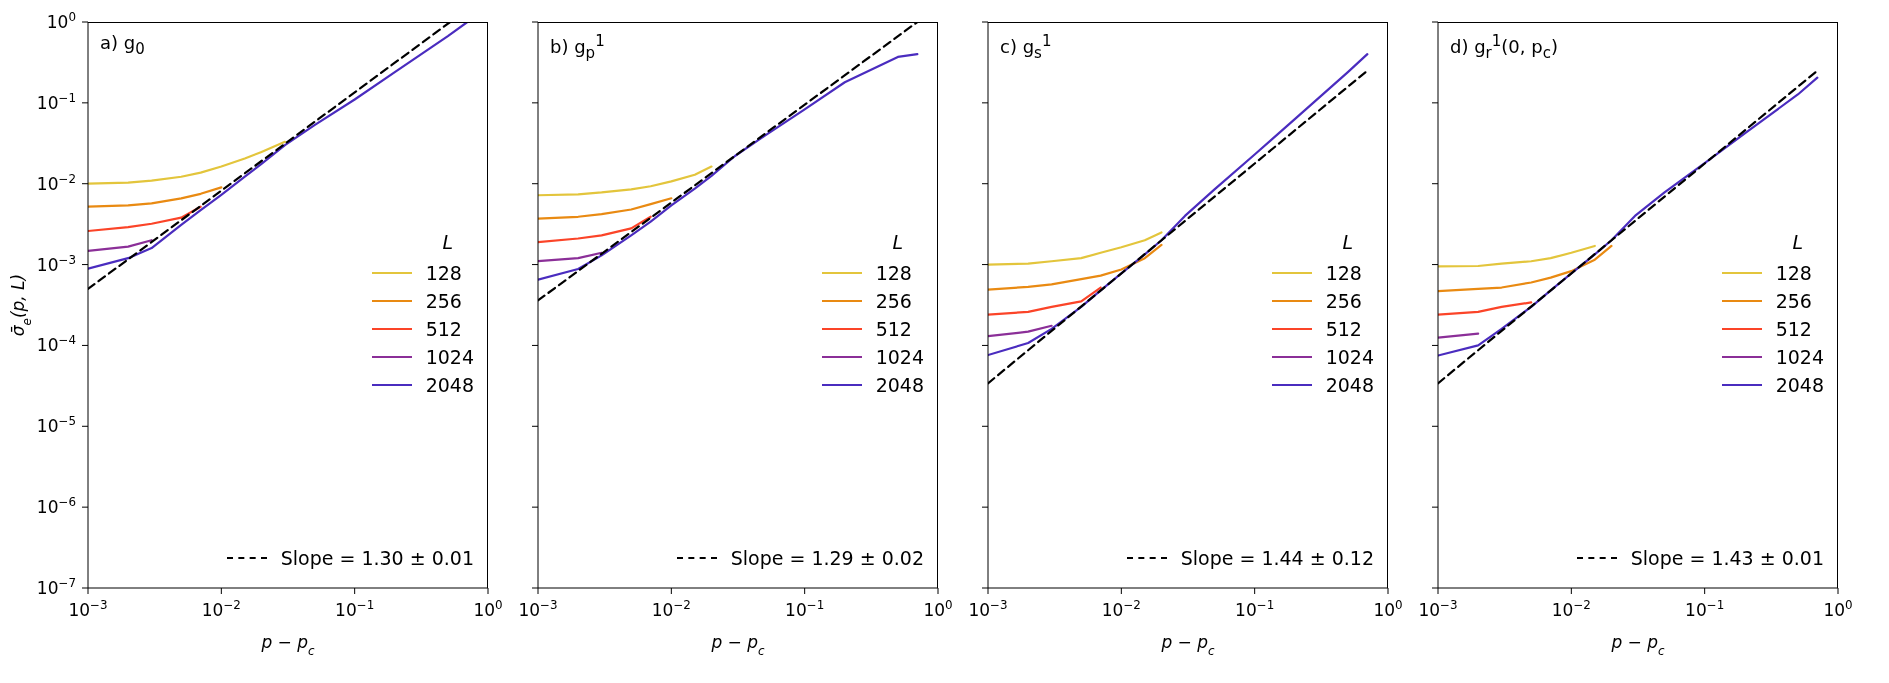 This screenshot has width=1889, height=683. I want to click on legend-label: Slope = 1.29 ± 0.02, so click(827, 558).